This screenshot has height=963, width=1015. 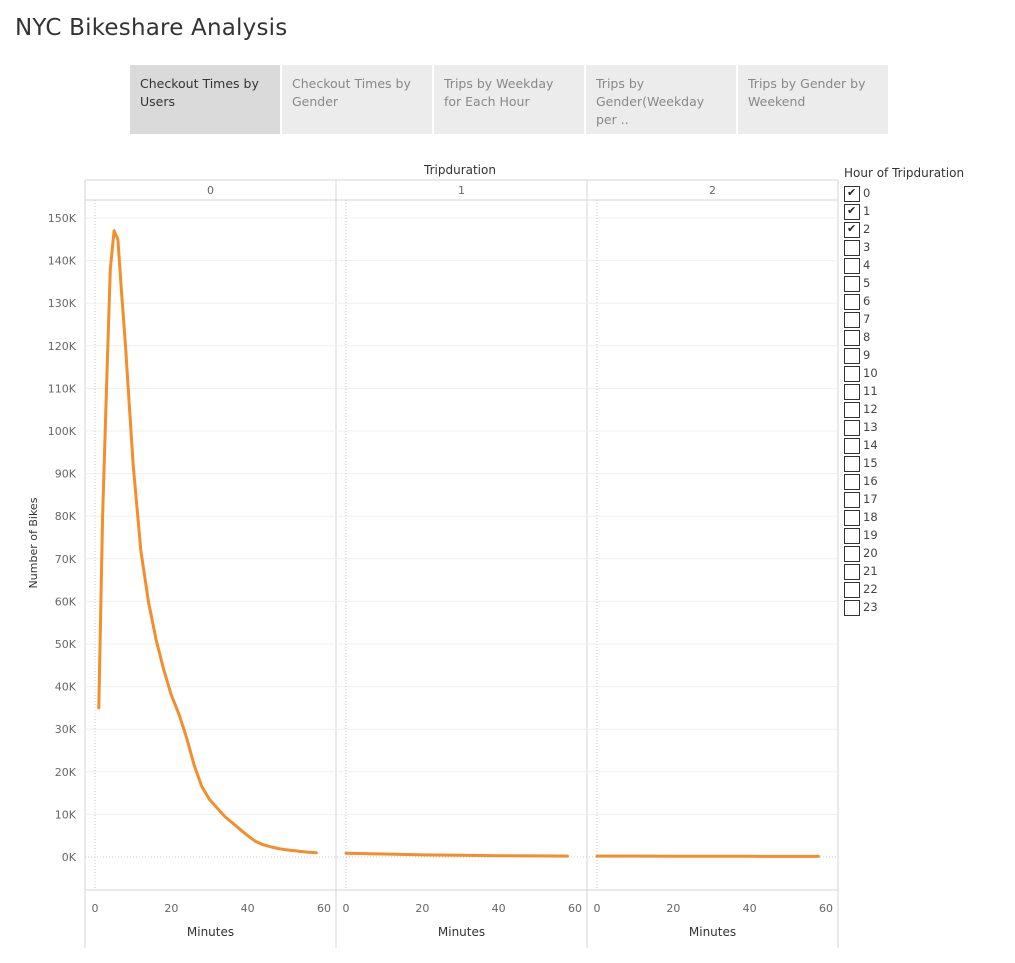 What do you see at coordinates (210, 190) in the screenshot?
I see `panel-label: 0` at bounding box center [210, 190].